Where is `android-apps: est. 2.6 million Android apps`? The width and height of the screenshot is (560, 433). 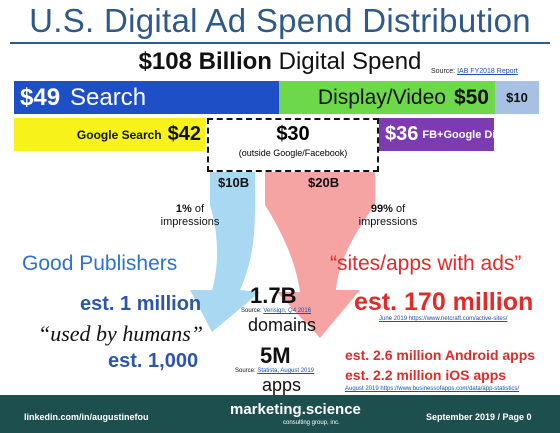 android-apps: est. 2.6 million Android apps is located at coordinates (440, 355).